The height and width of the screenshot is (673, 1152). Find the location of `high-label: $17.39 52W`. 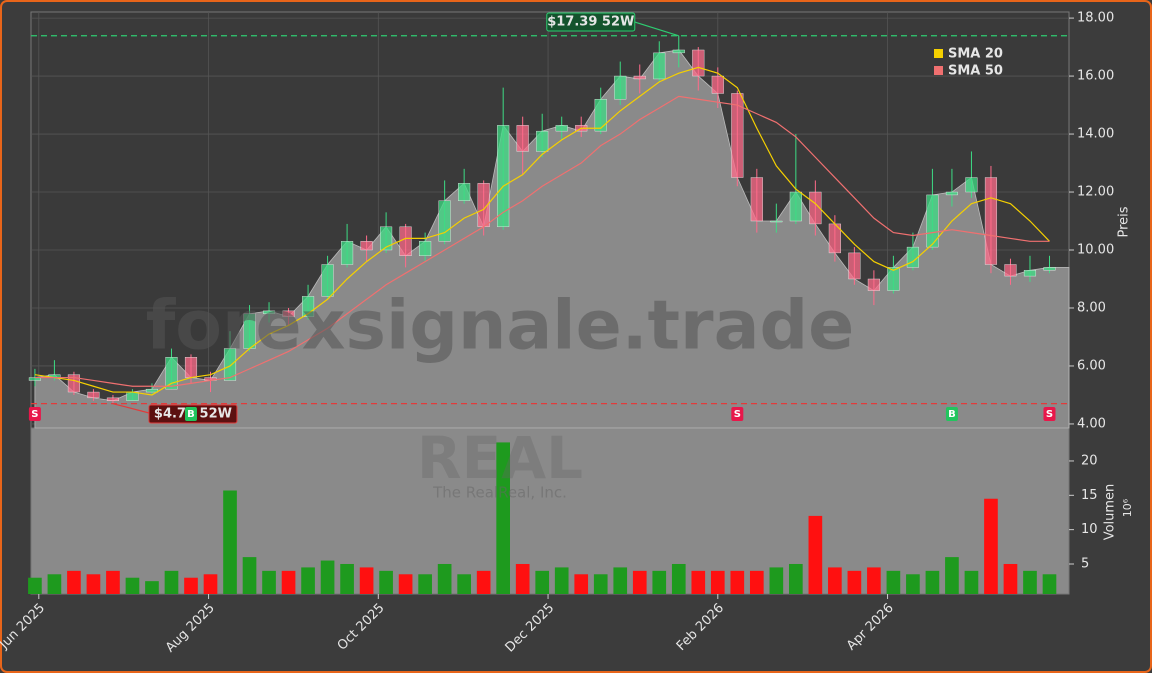

high-label: $17.39 52W is located at coordinates (590, 22).